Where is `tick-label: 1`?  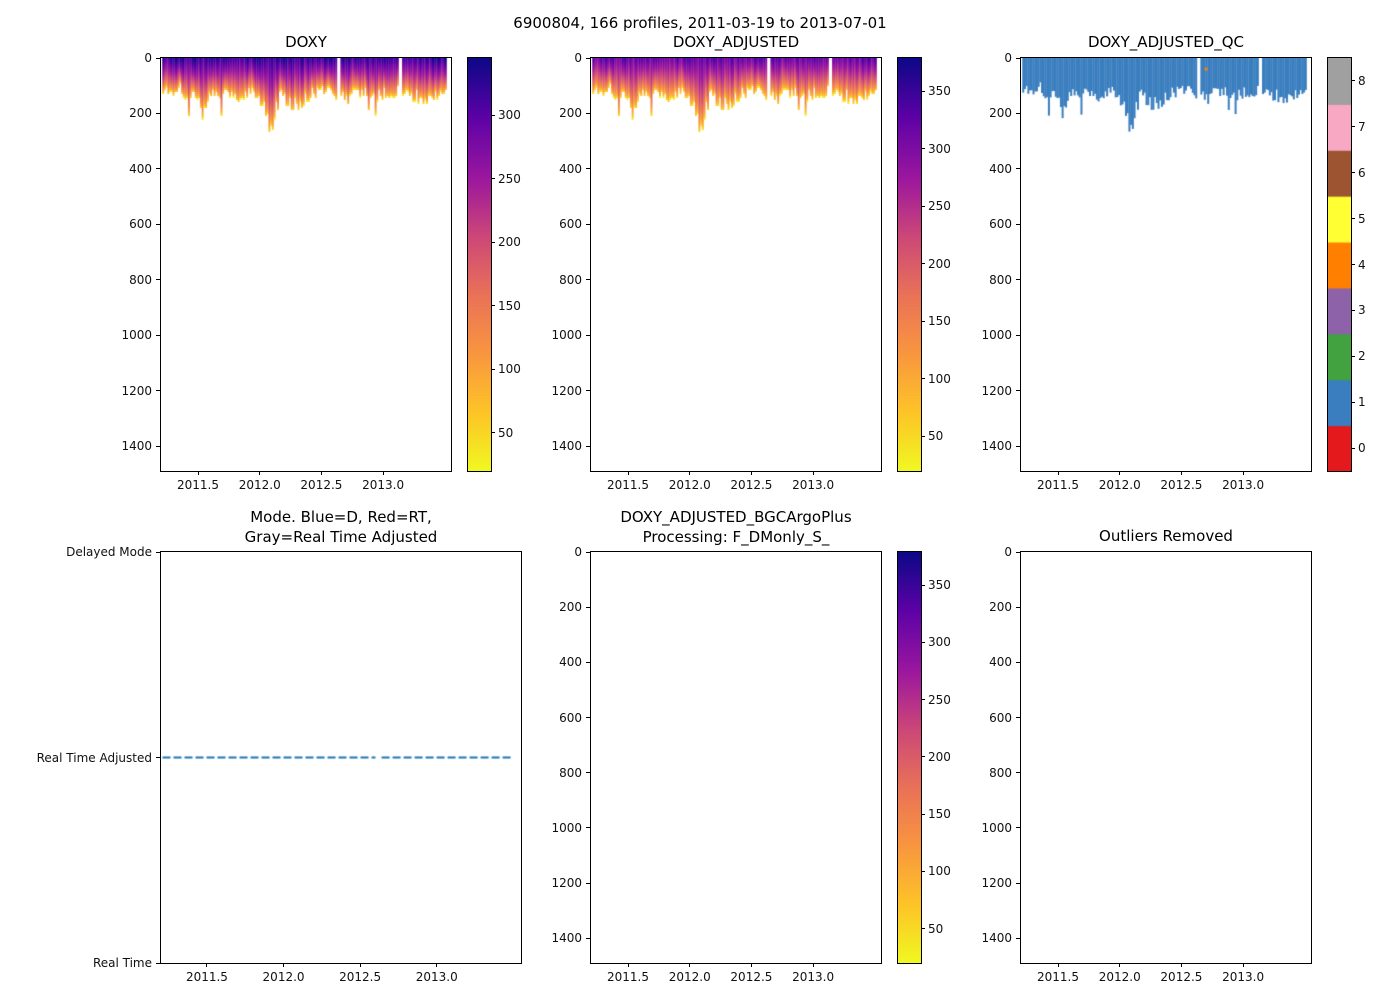
tick-label: 1 is located at coordinates (1362, 402).